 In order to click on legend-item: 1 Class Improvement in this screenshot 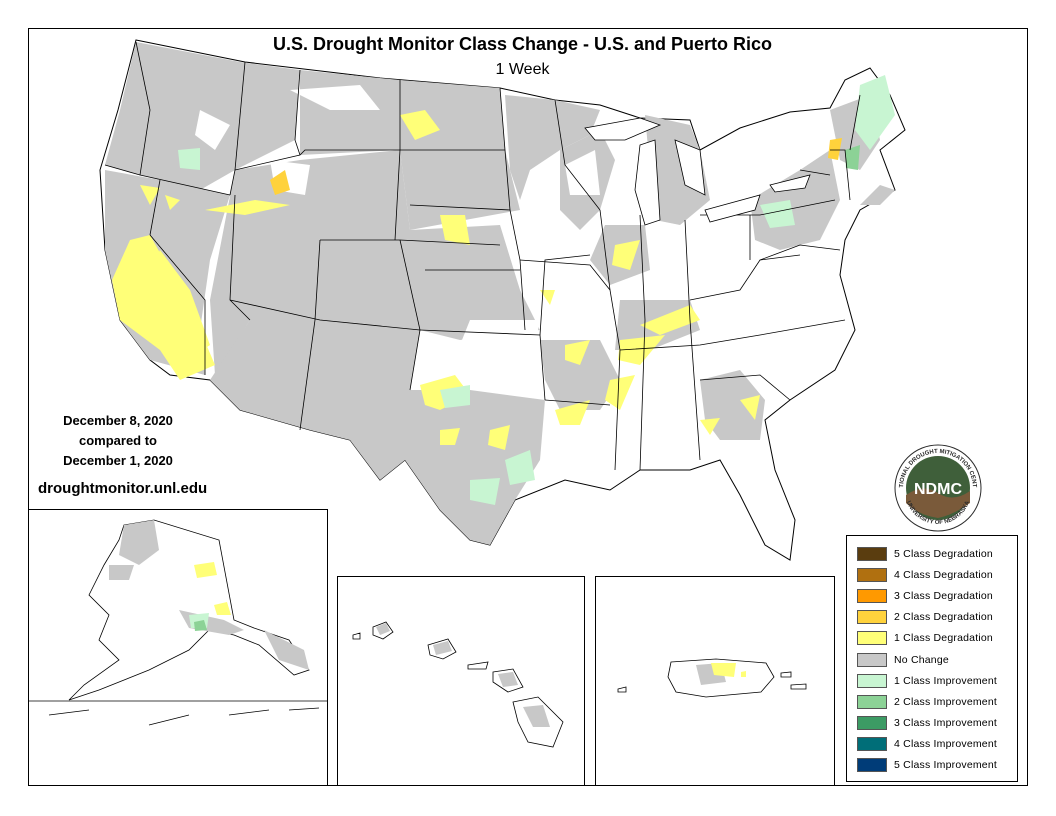, I will do `click(927, 681)`.